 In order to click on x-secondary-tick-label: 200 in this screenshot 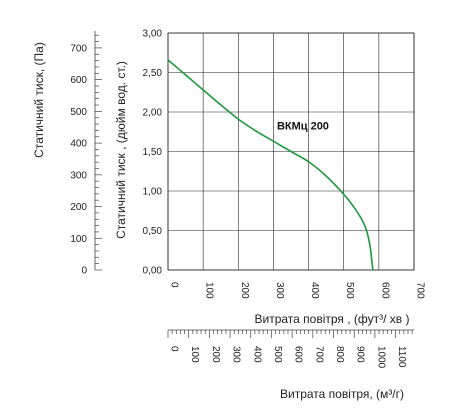, I will do `click(215, 354)`.